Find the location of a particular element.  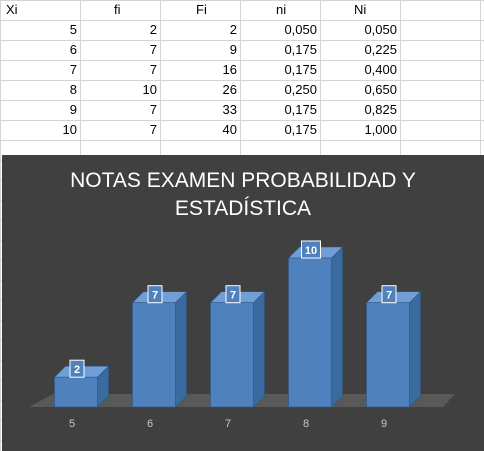

cell-Ni: 0,050 is located at coordinates (380, 29).